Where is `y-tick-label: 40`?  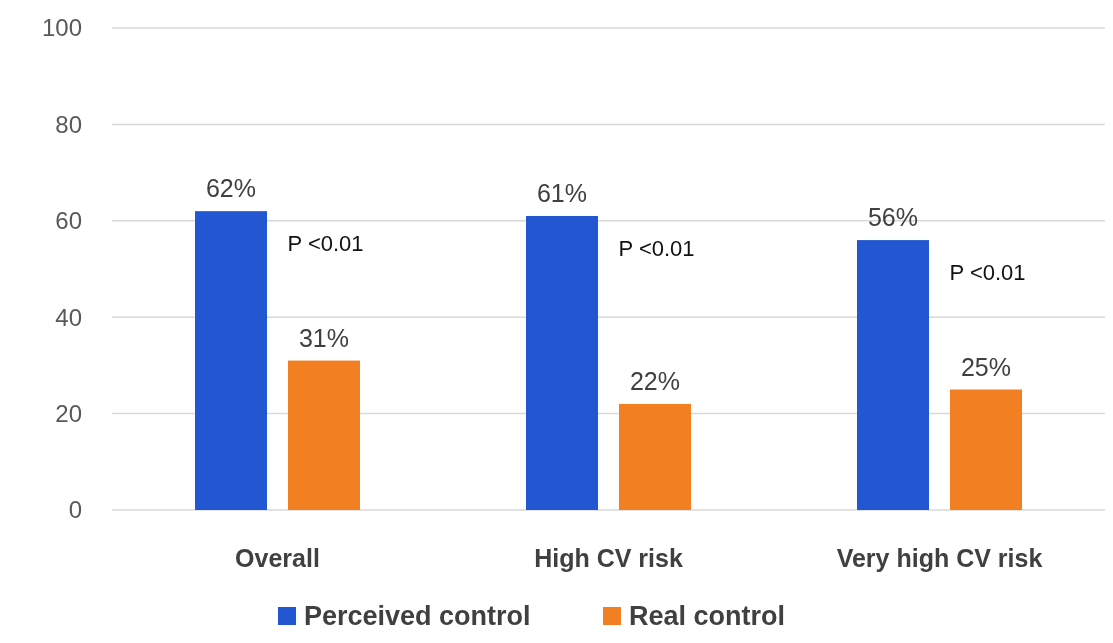
y-tick-label: 40 is located at coordinates (68, 317).